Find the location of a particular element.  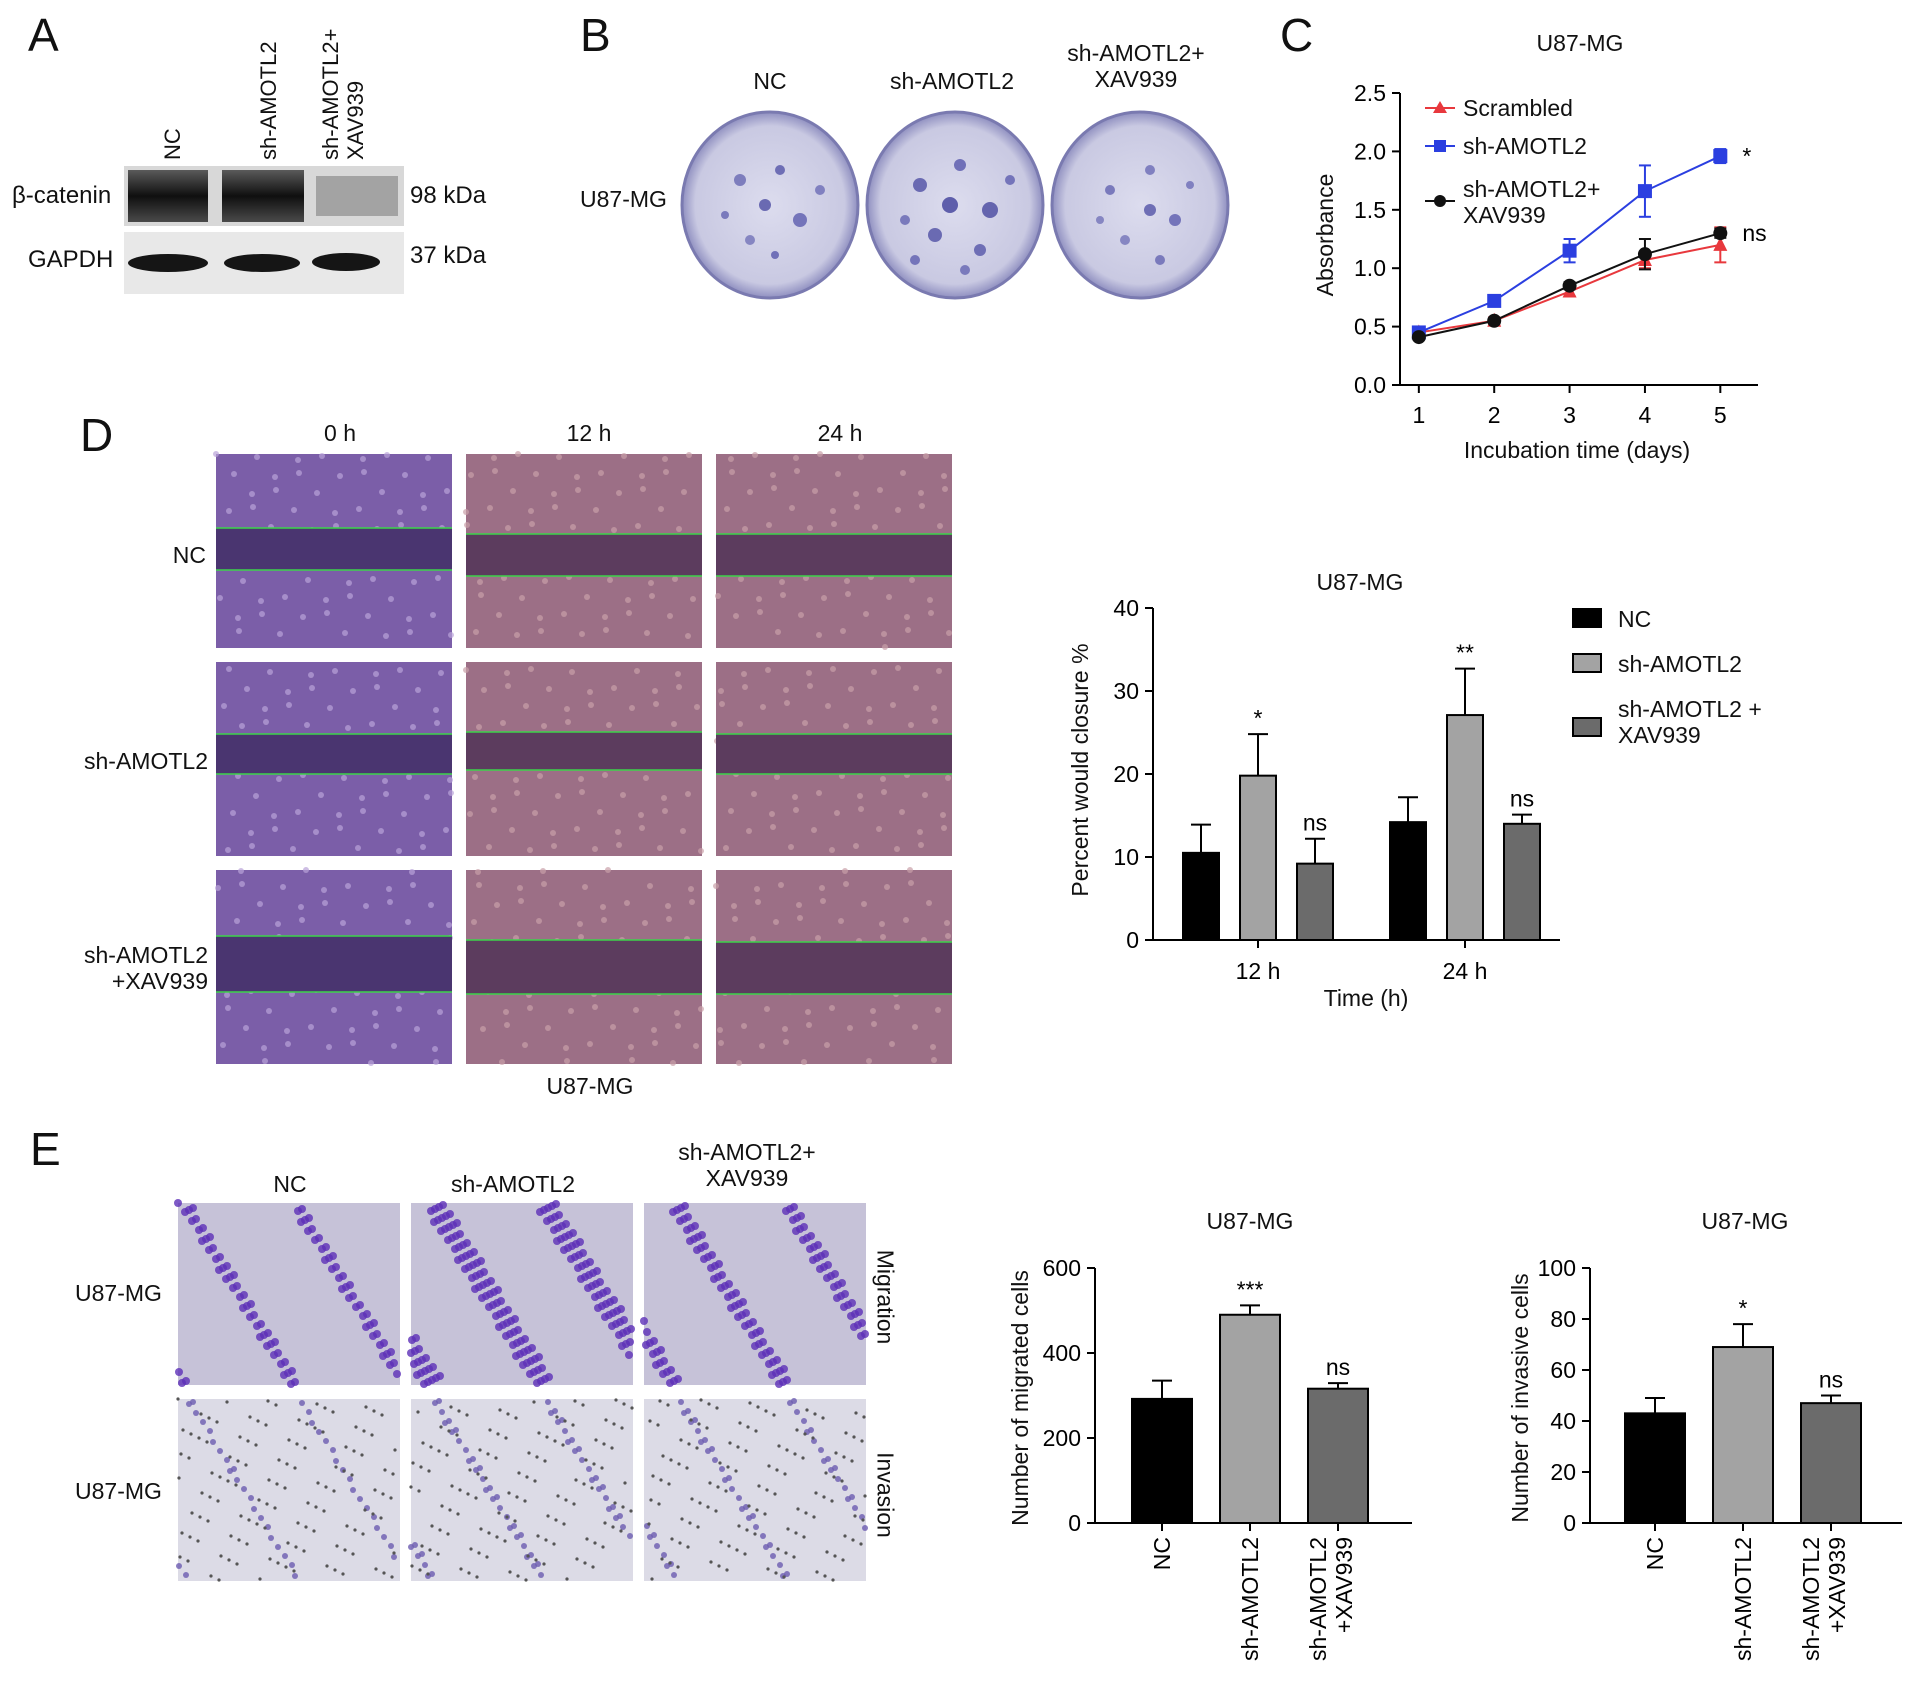

transwell-row-label: U87-MG is located at coordinates (118, 1293).